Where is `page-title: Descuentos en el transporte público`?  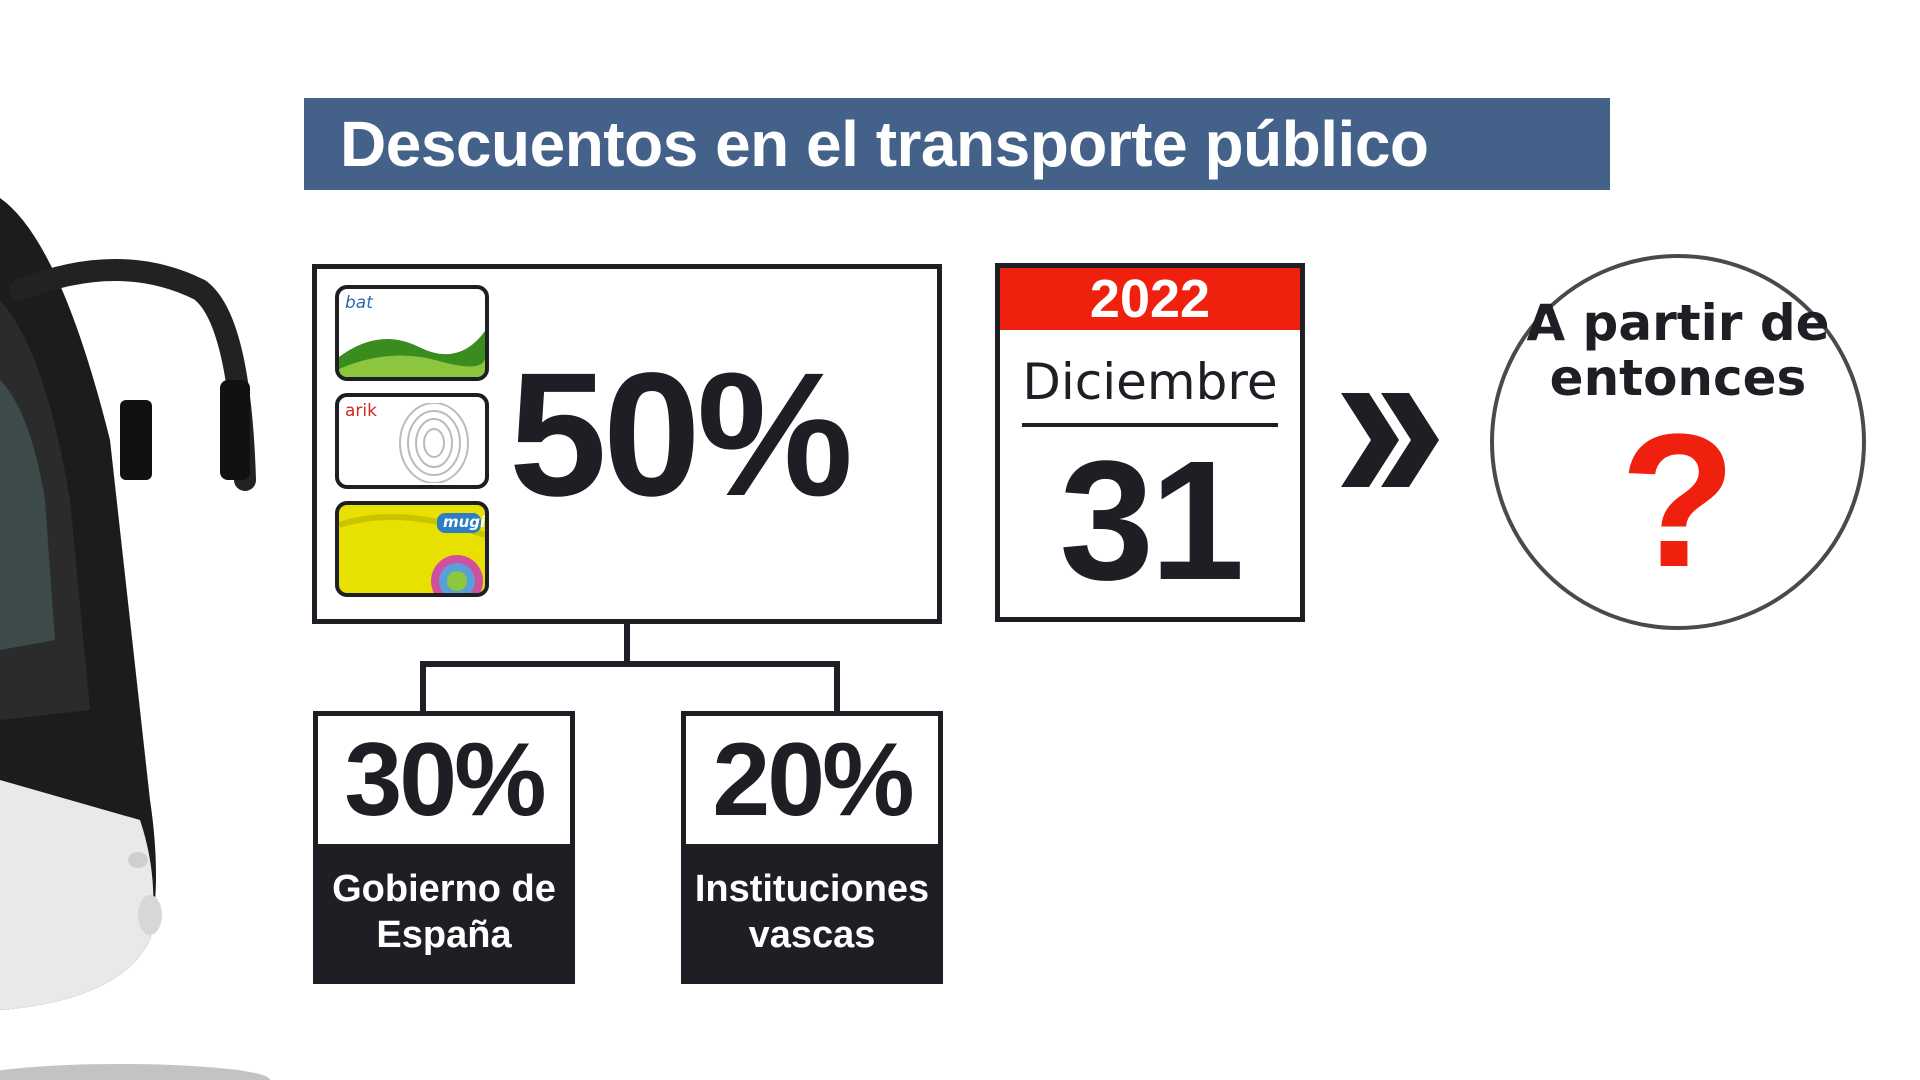 page-title: Descuentos en el transporte público is located at coordinates (884, 144).